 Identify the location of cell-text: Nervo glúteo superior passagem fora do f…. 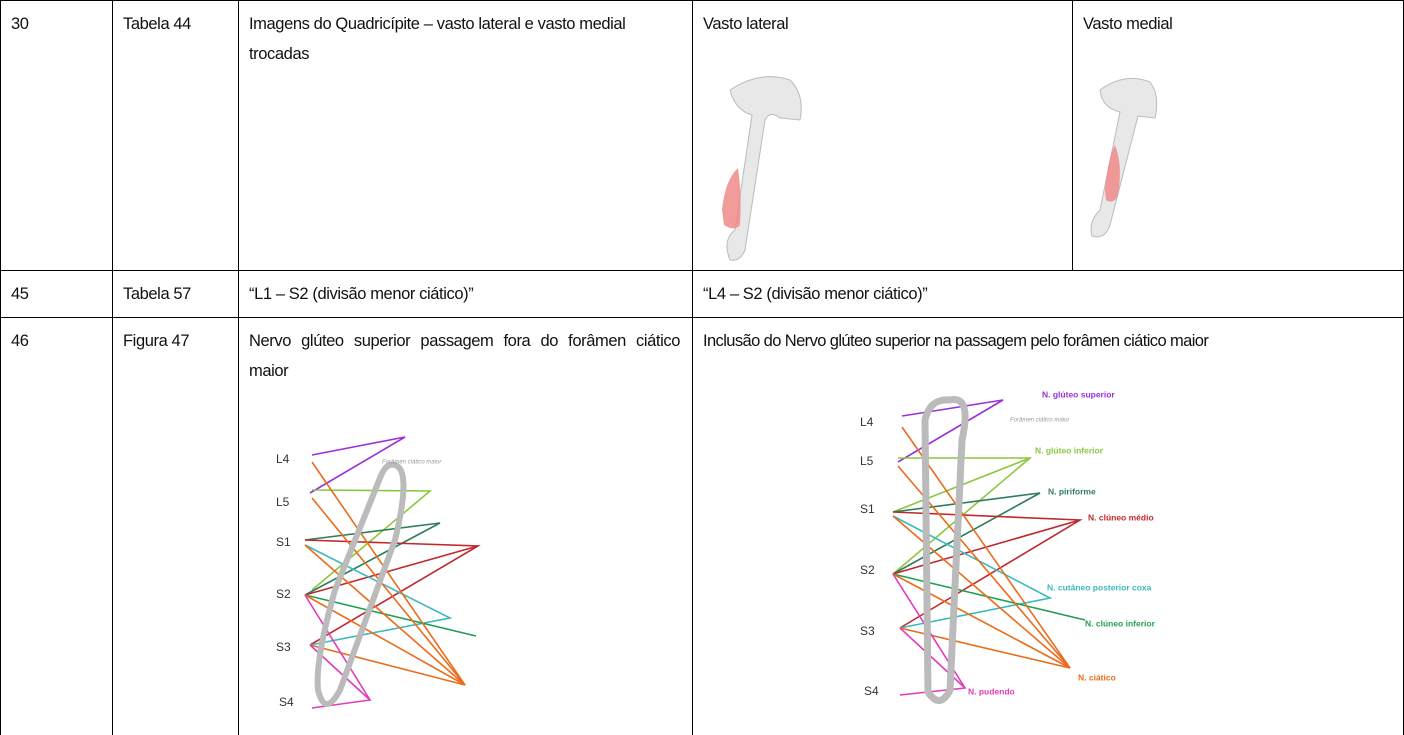
(464, 356).